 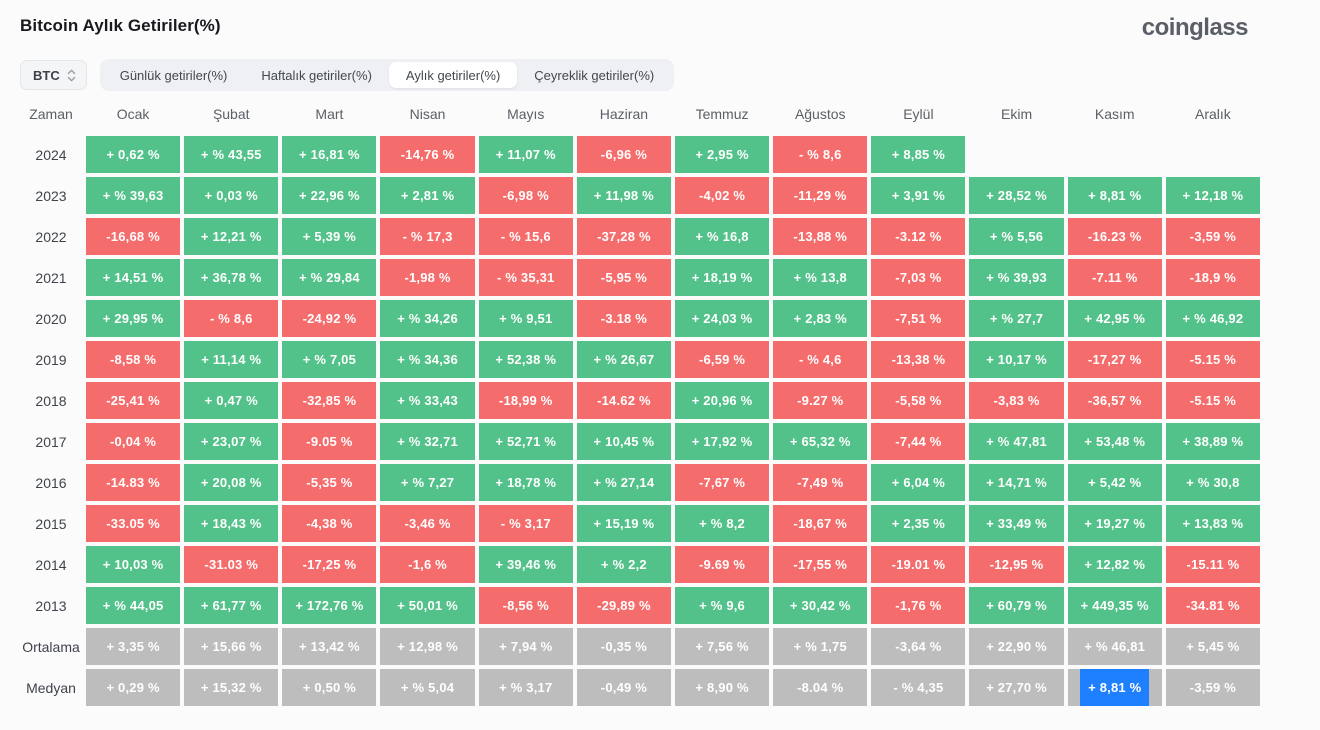 What do you see at coordinates (623, 441) in the screenshot?
I see `return-cell: + 10,45 %` at bounding box center [623, 441].